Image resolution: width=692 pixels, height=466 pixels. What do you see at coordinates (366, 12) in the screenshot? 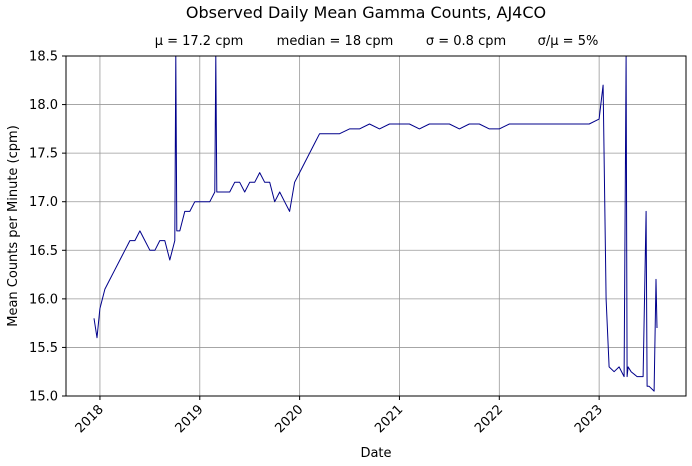
I see `chart-title: Observed Daily Mean Gamma Counts, AJ4CO` at bounding box center [366, 12].